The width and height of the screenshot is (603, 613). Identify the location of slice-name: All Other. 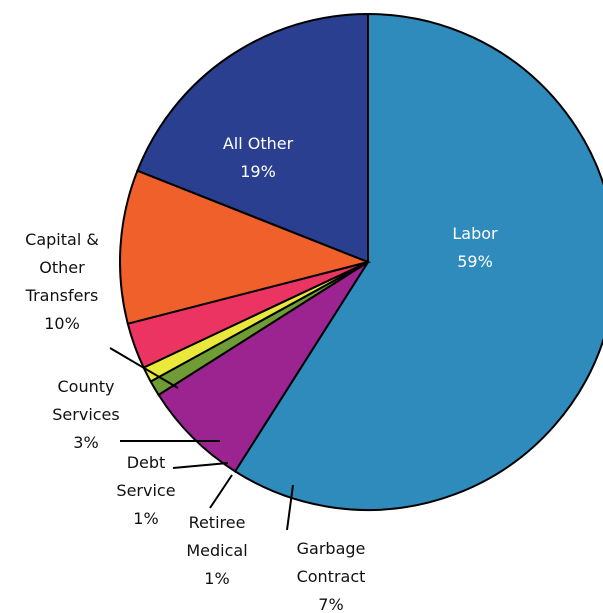
(258, 143).